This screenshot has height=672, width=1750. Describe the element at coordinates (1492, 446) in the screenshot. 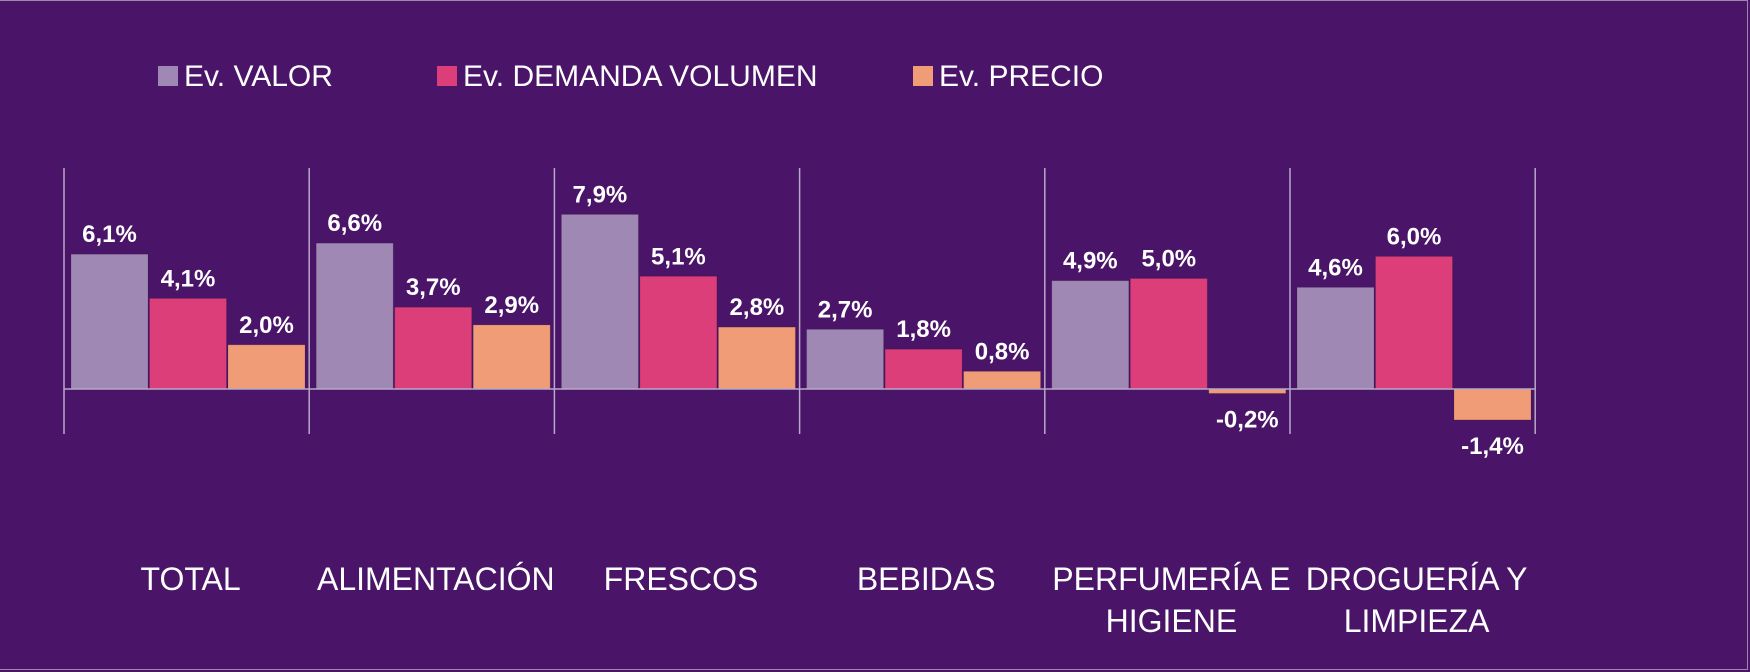

I see `value-label: -1,4%` at that location.